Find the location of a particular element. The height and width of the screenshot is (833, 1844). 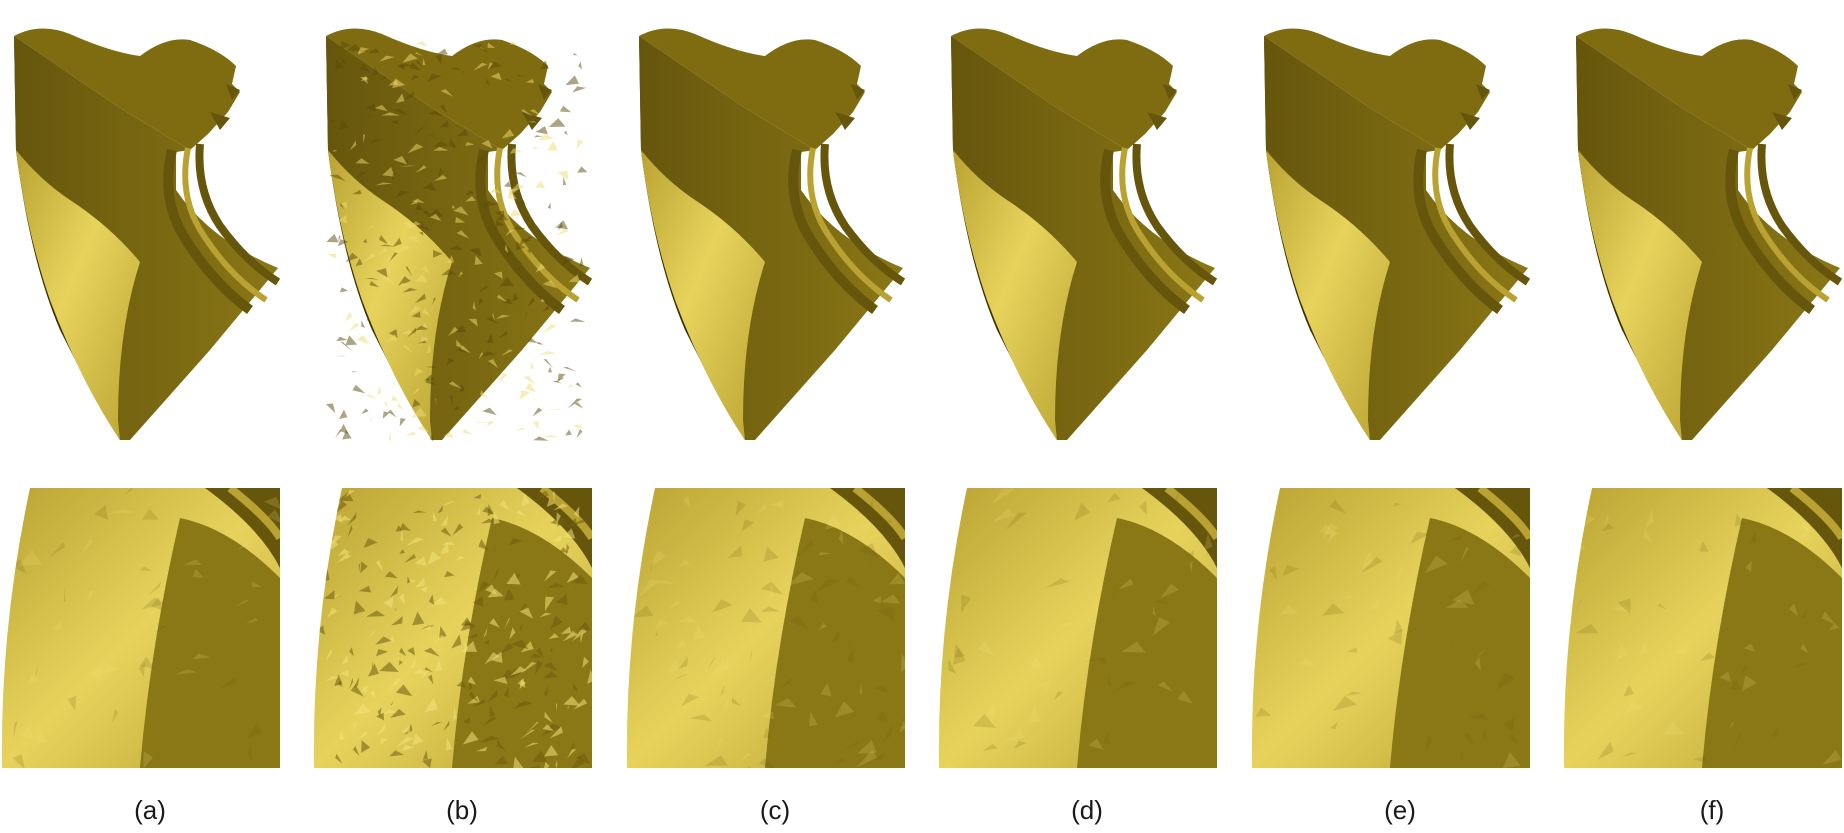

panel-f-render is located at coordinates (1703, 398).